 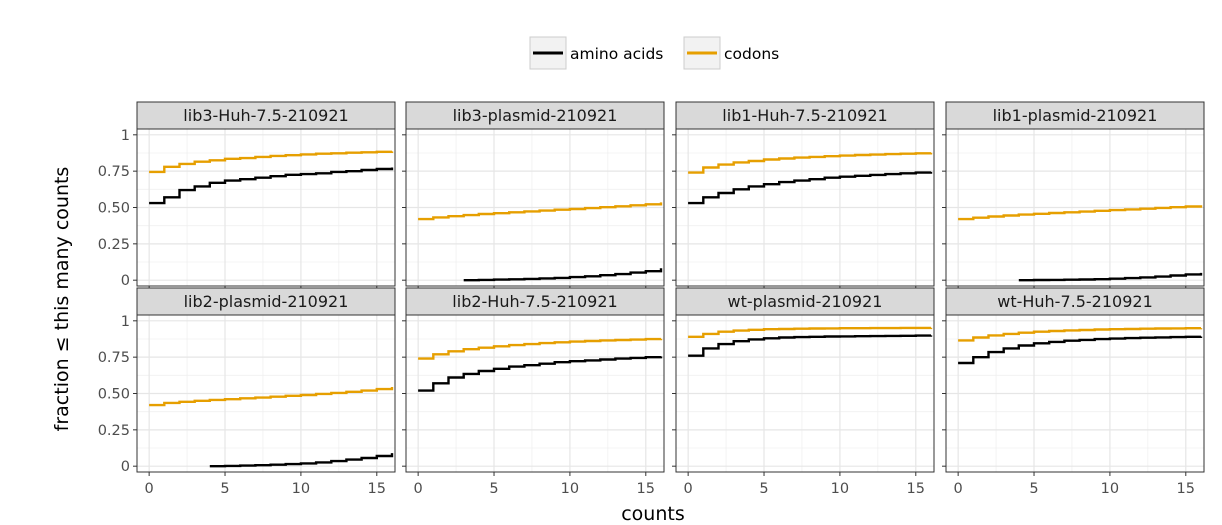 What do you see at coordinates (653, 514) in the screenshot?
I see `x-axis-title: counts` at bounding box center [653, 514].